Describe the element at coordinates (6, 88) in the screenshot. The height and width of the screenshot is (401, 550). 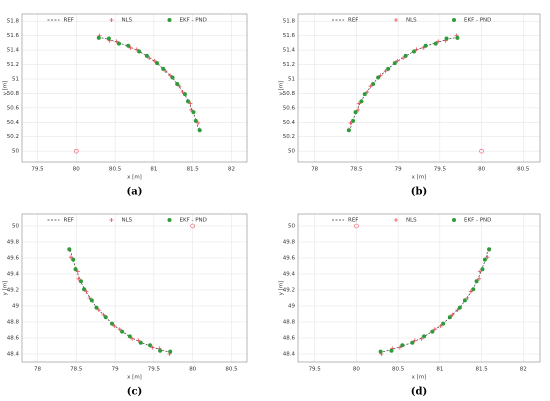
I see `y-axis-label: y [m]` at that location.